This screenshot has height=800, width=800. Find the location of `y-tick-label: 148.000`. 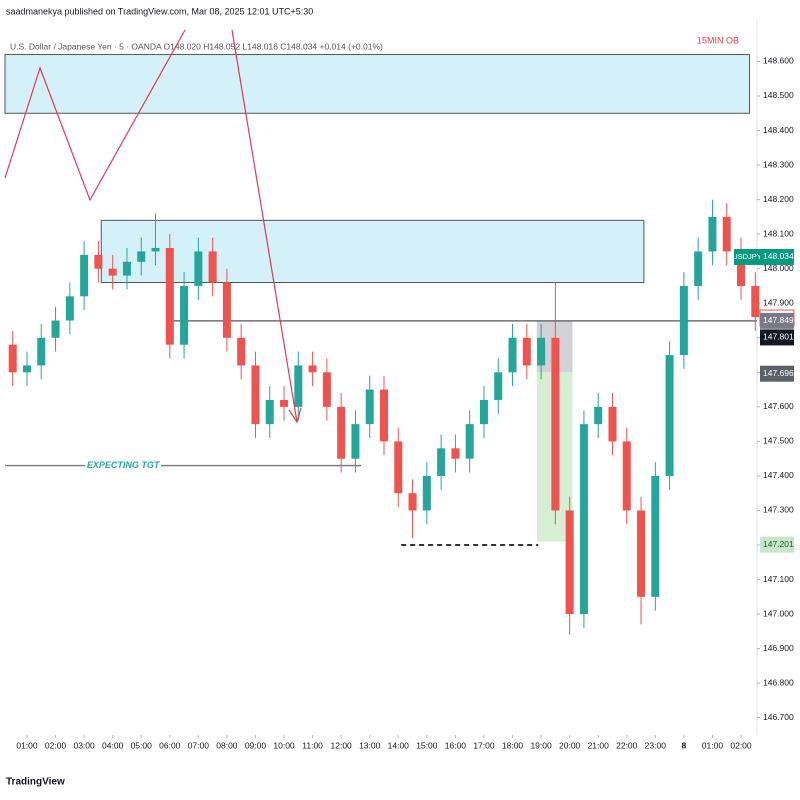

y-tick-label: 148.000 is located at coordinates (778, 268).